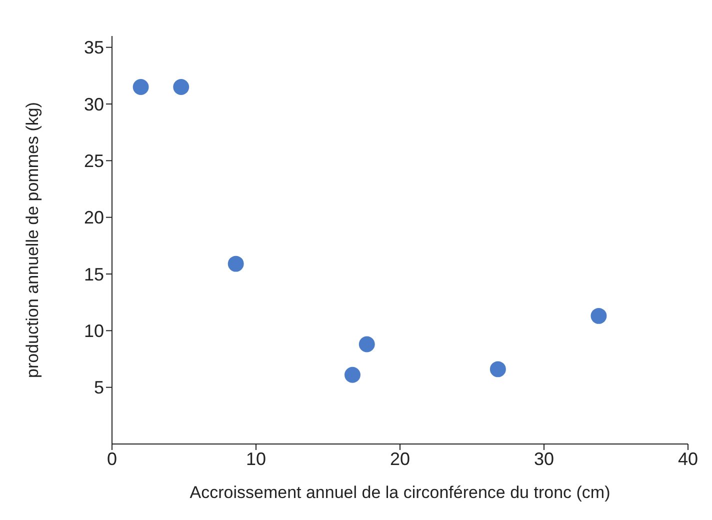 Image resolution: width=712 pixels, height=520 pixels. Describe the element at coordinates (112, 458) in the screenshot. I see `x-tick-label: 0` at that location.